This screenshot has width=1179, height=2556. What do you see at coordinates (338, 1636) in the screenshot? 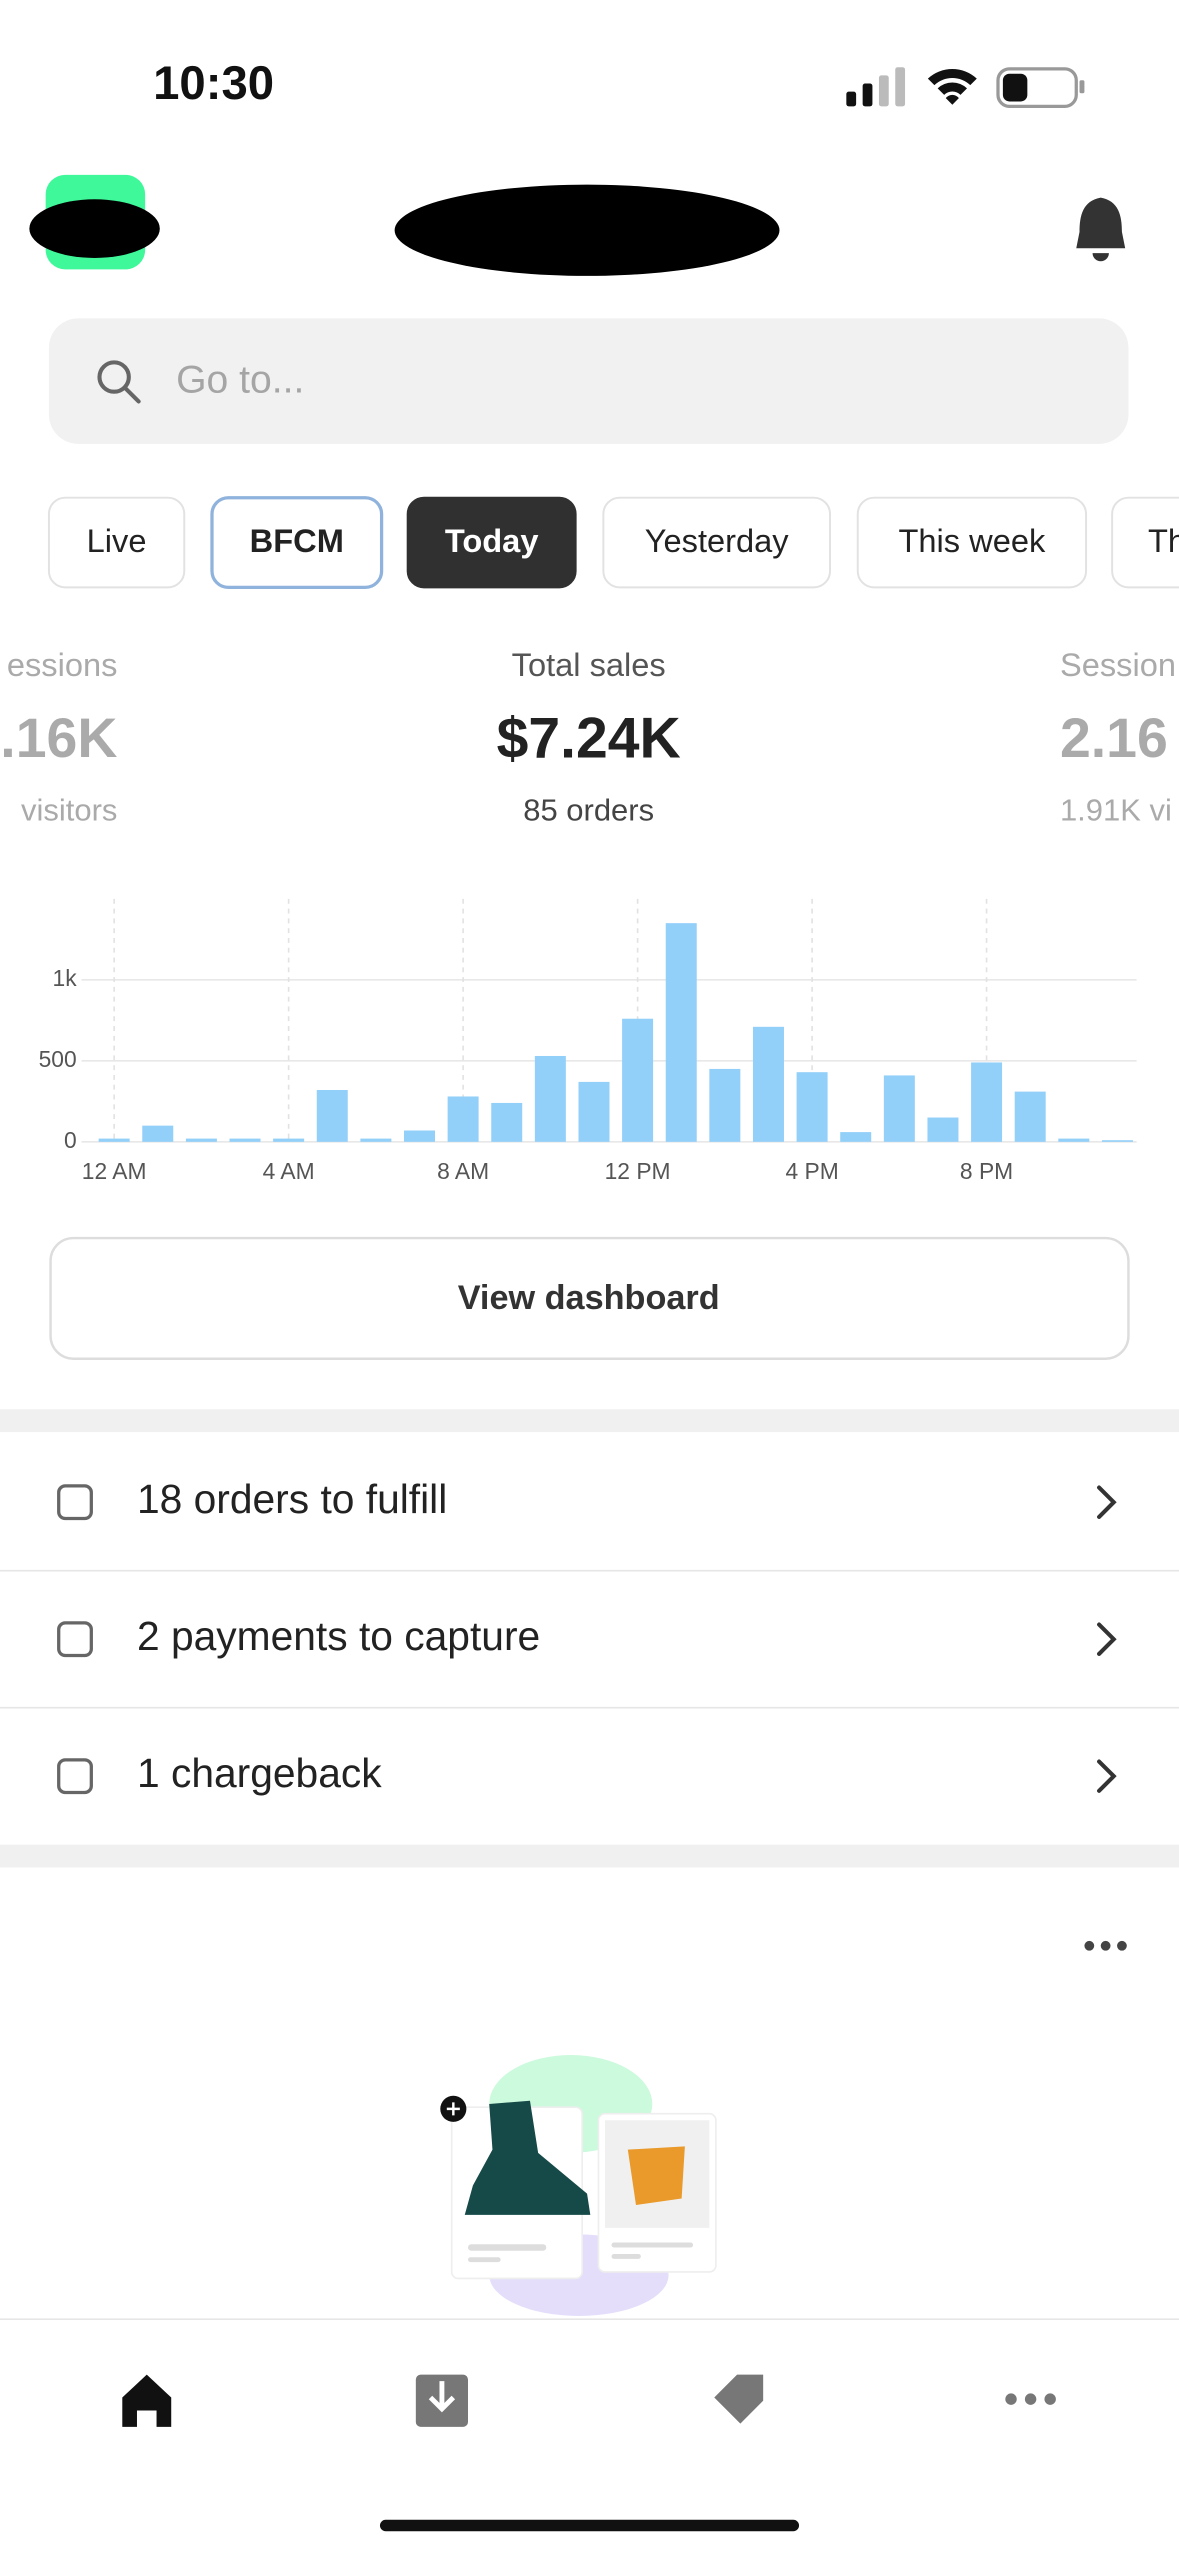
I see `task-label: 2 payments to capture` at bounding box center [338, 1636].